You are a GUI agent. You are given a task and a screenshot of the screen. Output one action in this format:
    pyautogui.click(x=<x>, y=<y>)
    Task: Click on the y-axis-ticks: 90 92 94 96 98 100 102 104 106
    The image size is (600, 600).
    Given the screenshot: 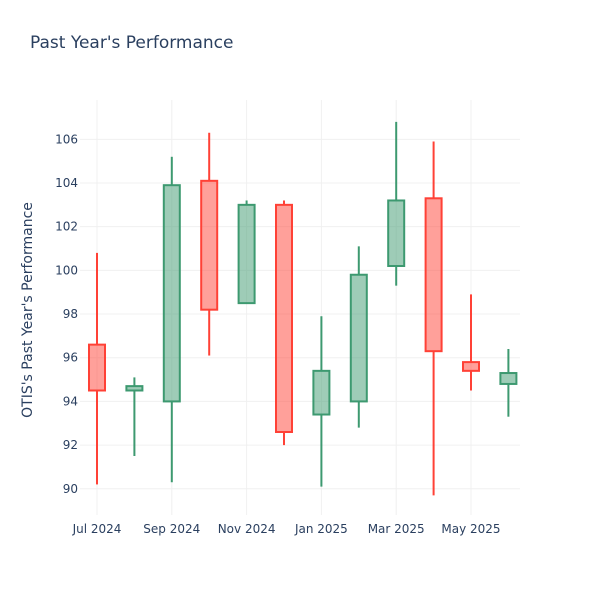 What is the action you would take?
    pyautogui.click(x=66, y=313)
    